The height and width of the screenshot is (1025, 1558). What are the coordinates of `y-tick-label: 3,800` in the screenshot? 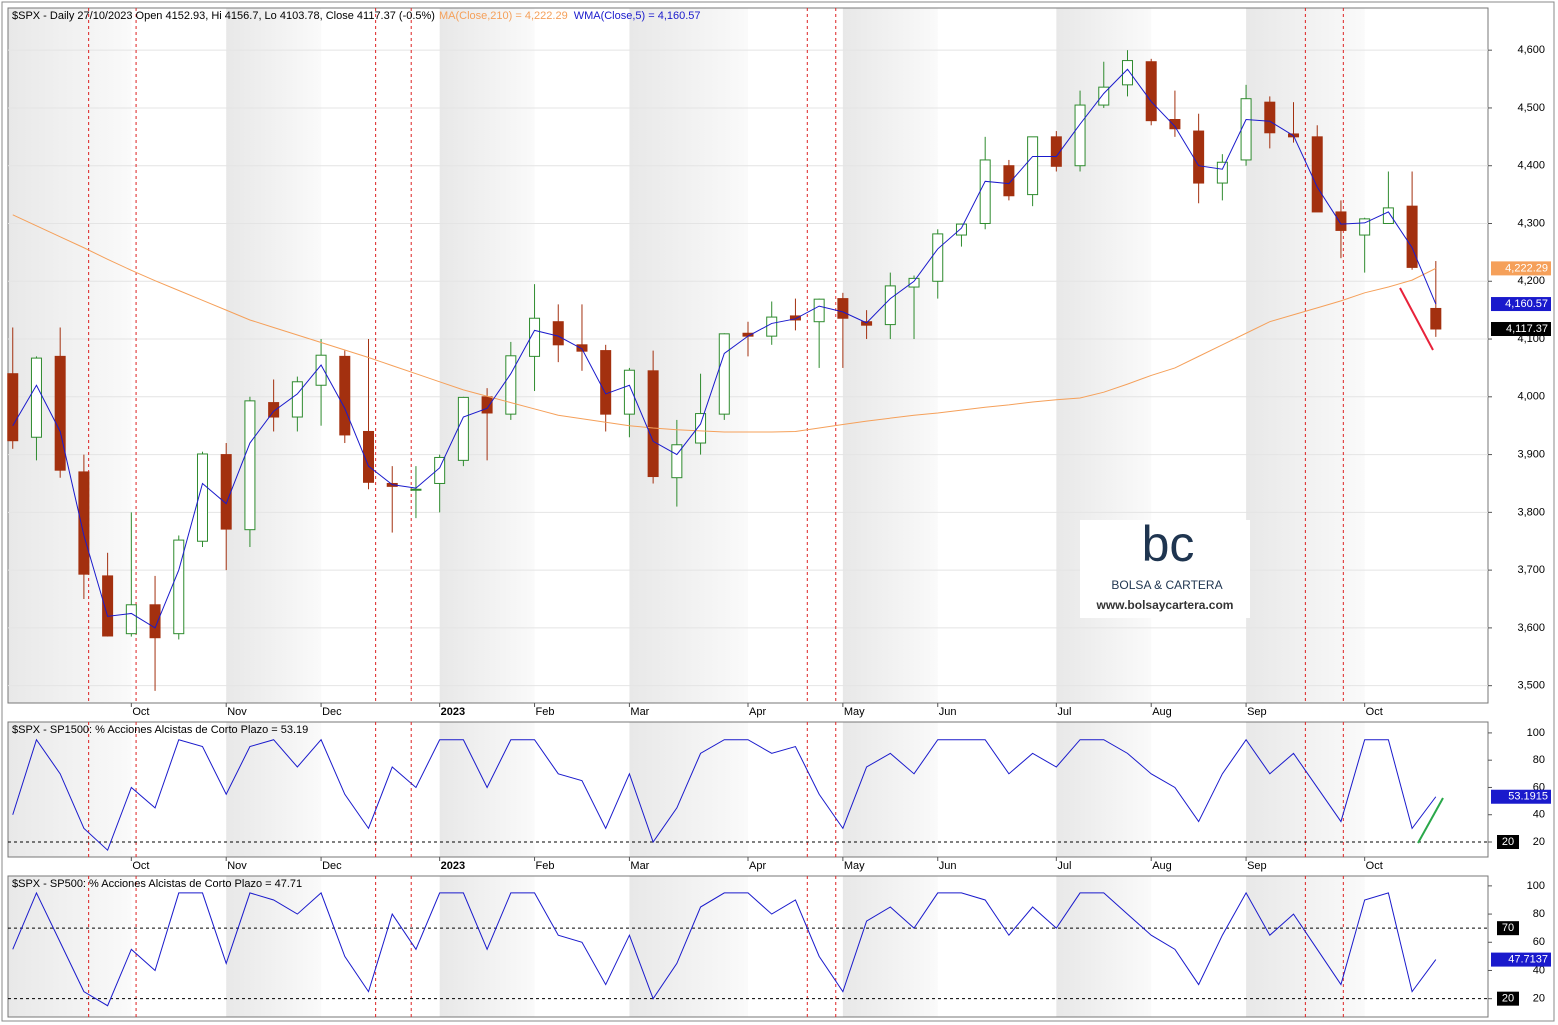 It's located at (1531, 512).